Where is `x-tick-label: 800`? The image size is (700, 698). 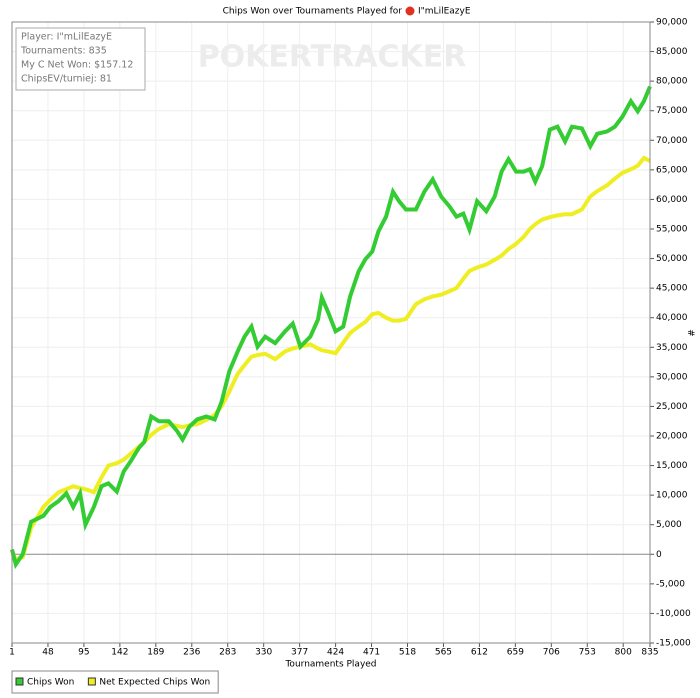
x-tick-label: 800 is located at coordinates (623, 653).